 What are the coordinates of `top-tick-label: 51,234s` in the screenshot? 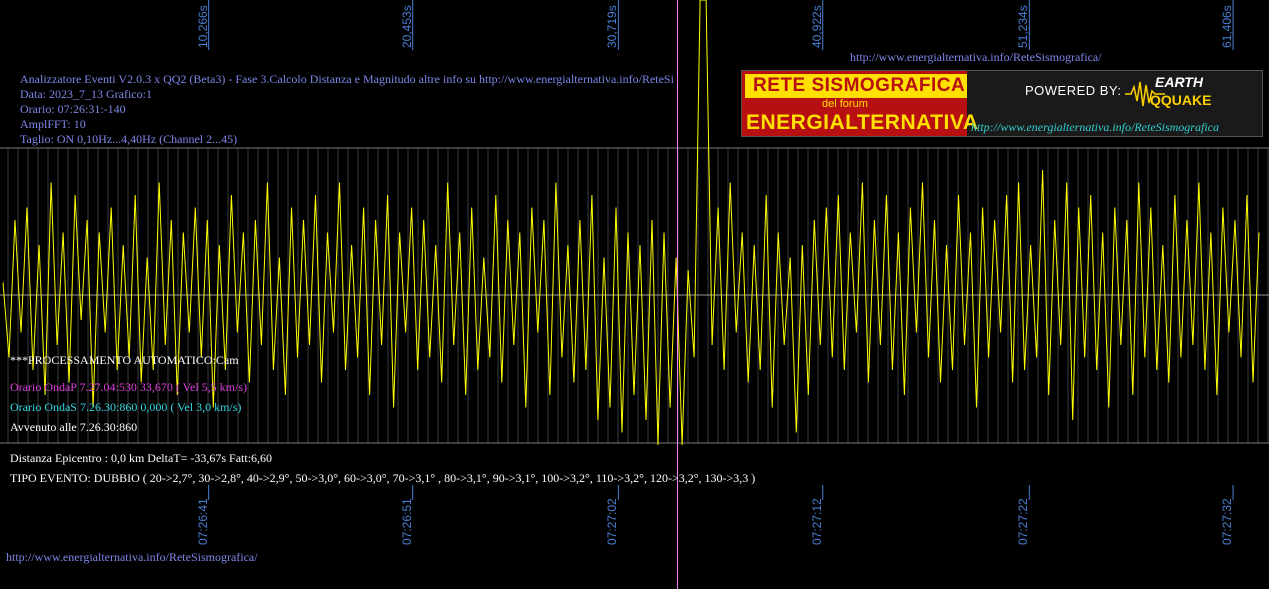 It's located at (1023, 26).